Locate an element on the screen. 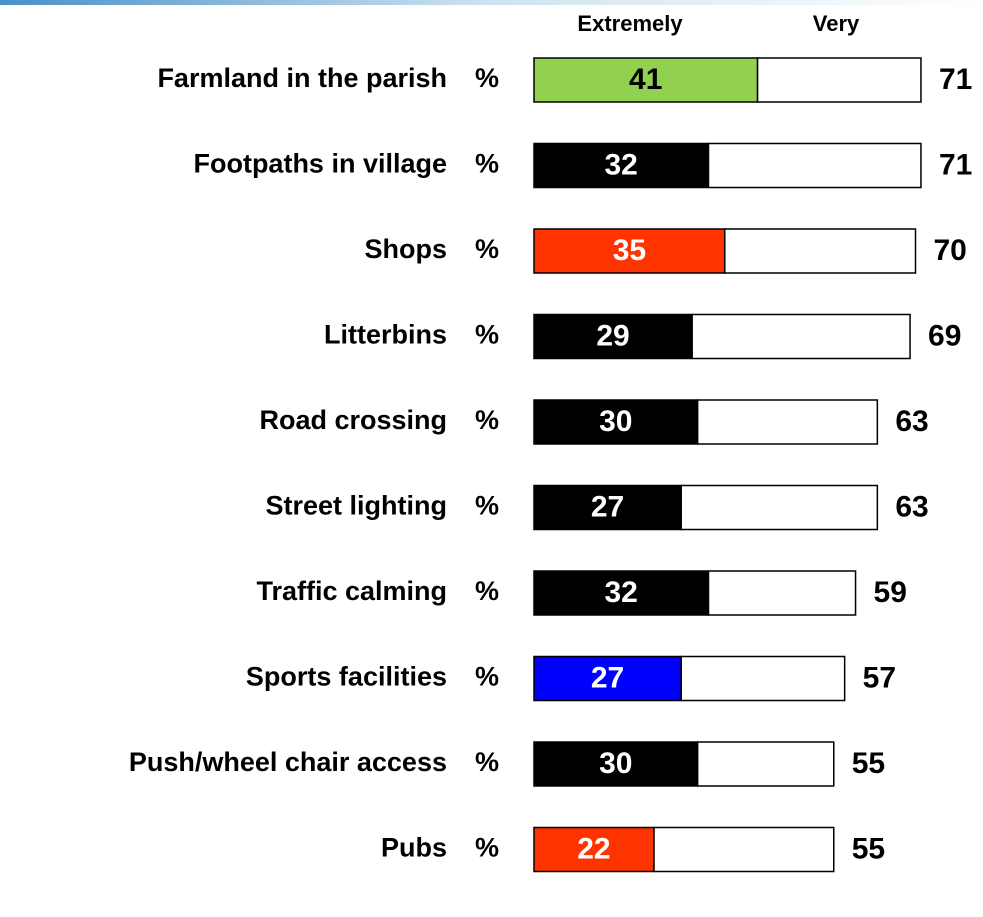 This screenshot has height=917, width=983. category-label: Shops is located at coordinates (405, 249).